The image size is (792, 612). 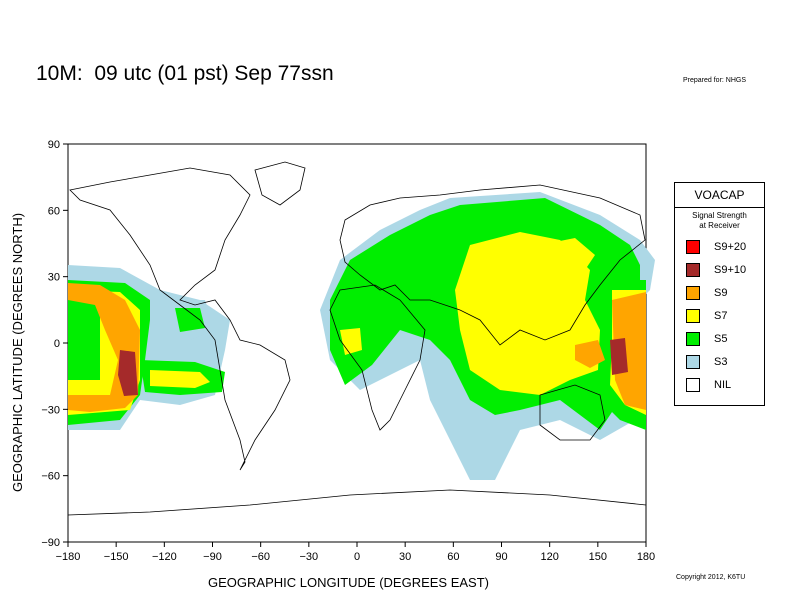 I want to click on x-tick-label: 30, so click(x=405, y=557).